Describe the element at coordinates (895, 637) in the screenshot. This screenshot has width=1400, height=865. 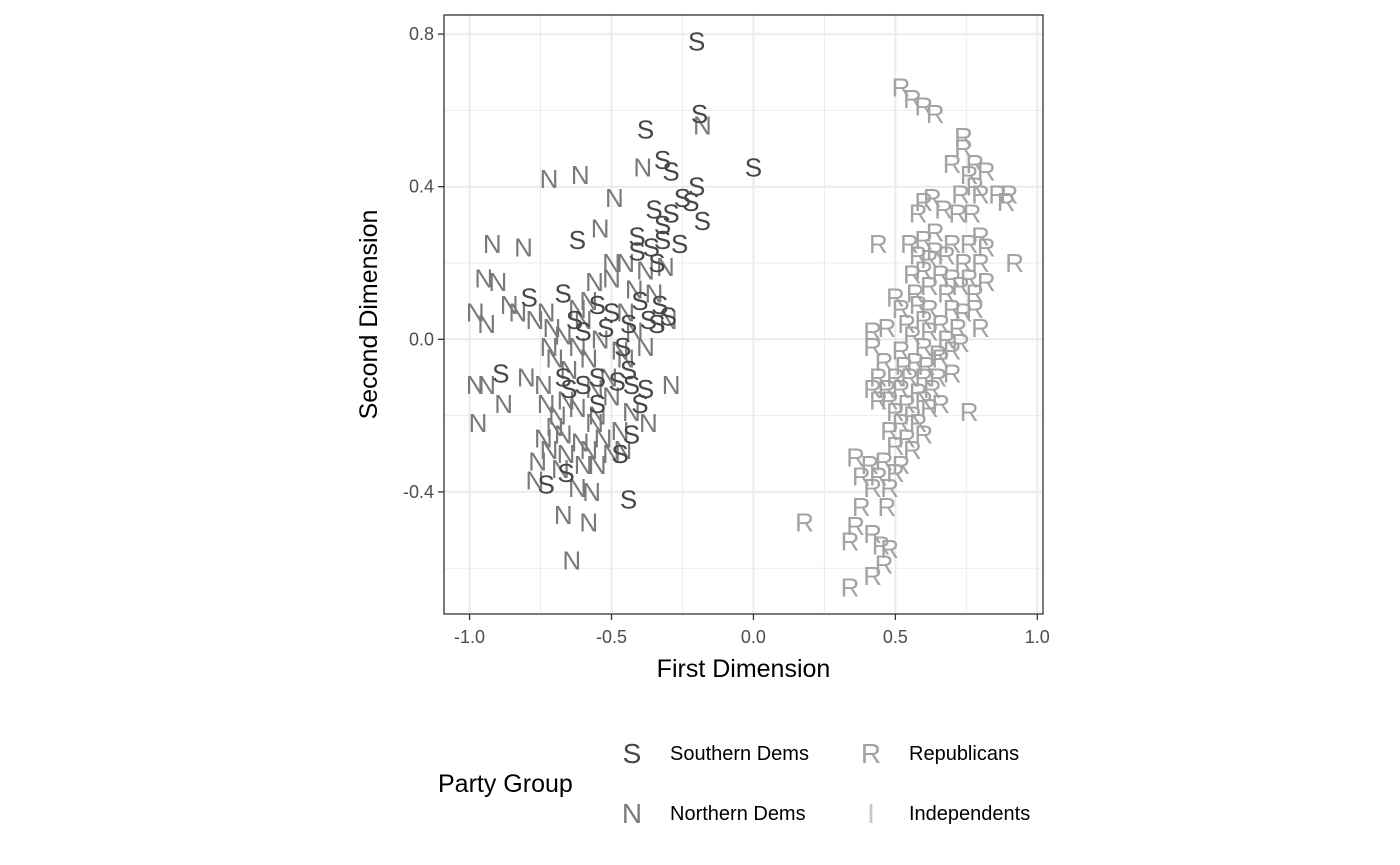
I see `x-tick-label: 0.5` at that location.